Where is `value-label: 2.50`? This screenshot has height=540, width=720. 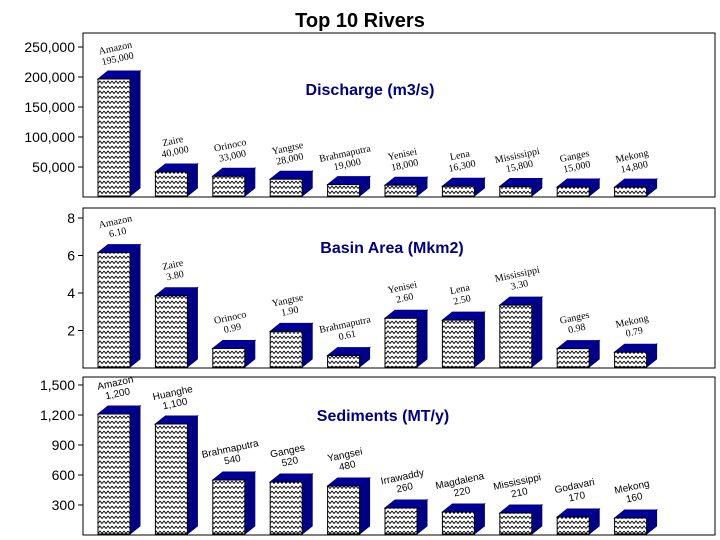 value-label: 2.50 is located at coordinates (461, 300).